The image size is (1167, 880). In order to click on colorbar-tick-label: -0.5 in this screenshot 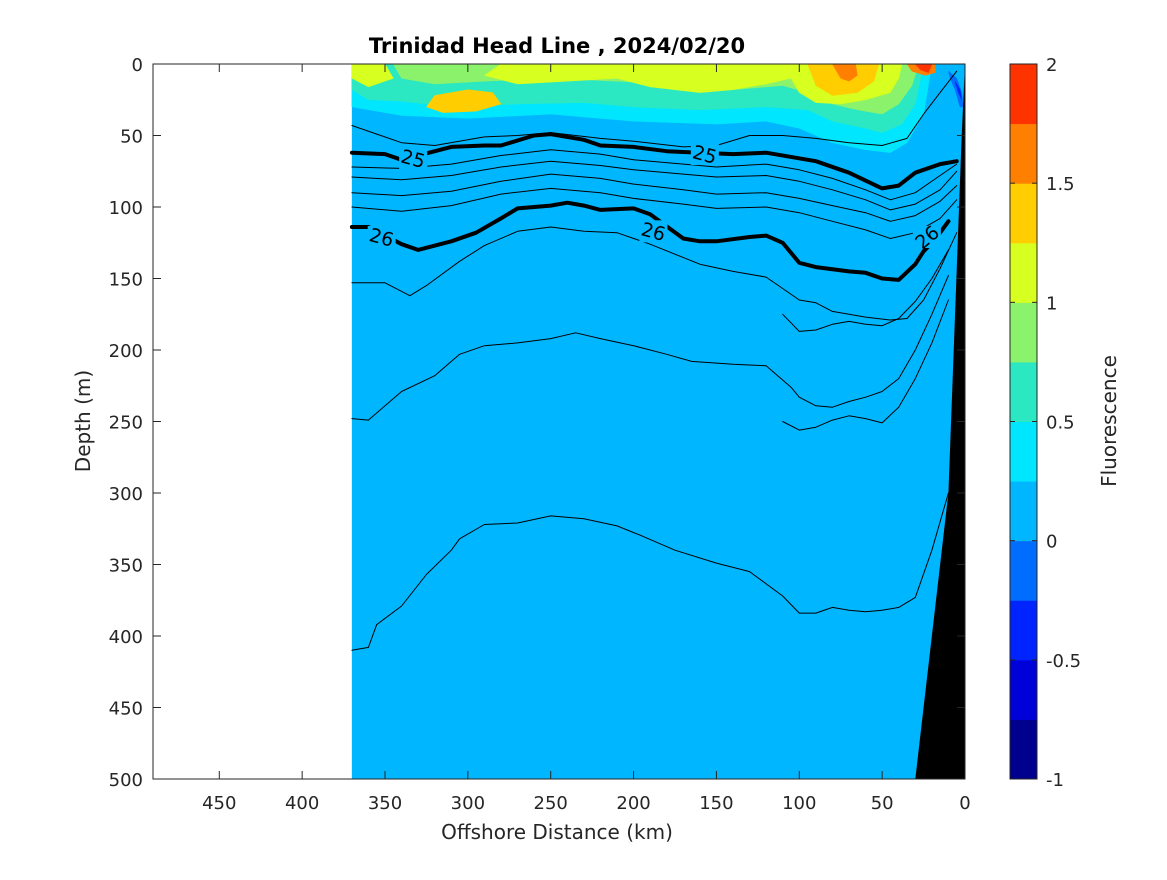, I will do `click(1063, 661)`.